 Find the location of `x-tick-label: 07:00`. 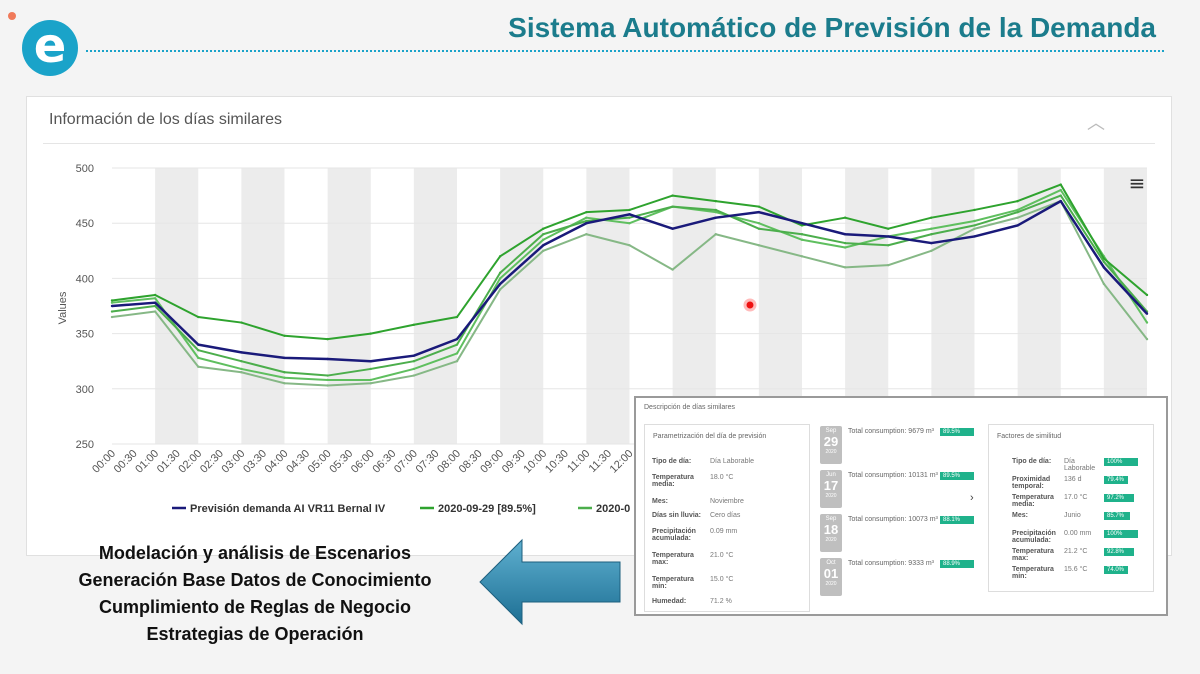

x-tick-label: 07:00 is located at coordinates (406, 462).